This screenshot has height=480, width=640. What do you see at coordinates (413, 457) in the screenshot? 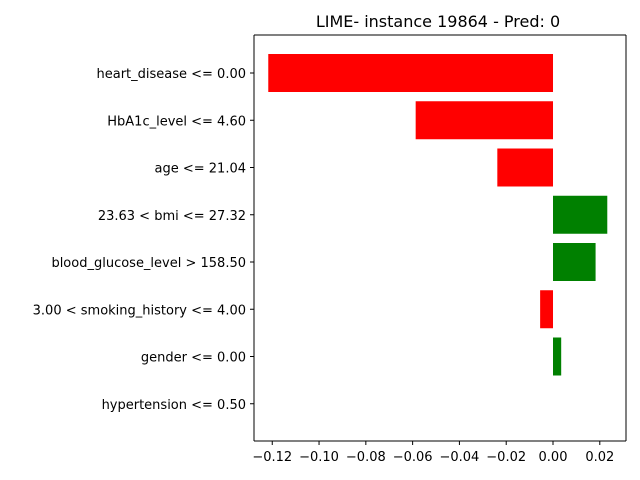
I see `x-tick-label: −0.06` at bounding box center [413, 457].